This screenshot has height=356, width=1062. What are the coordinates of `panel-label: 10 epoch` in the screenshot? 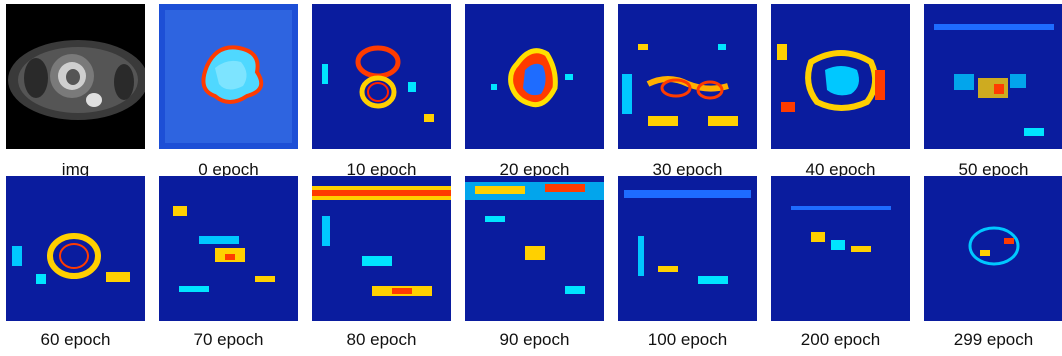 It's located at (381, 169).